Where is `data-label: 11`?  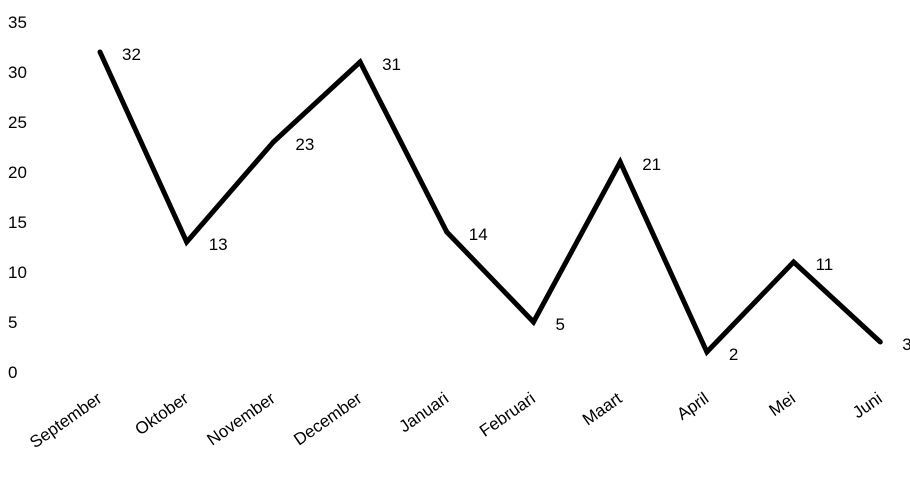 data-label: 11 is located at coordinates (825, 264).